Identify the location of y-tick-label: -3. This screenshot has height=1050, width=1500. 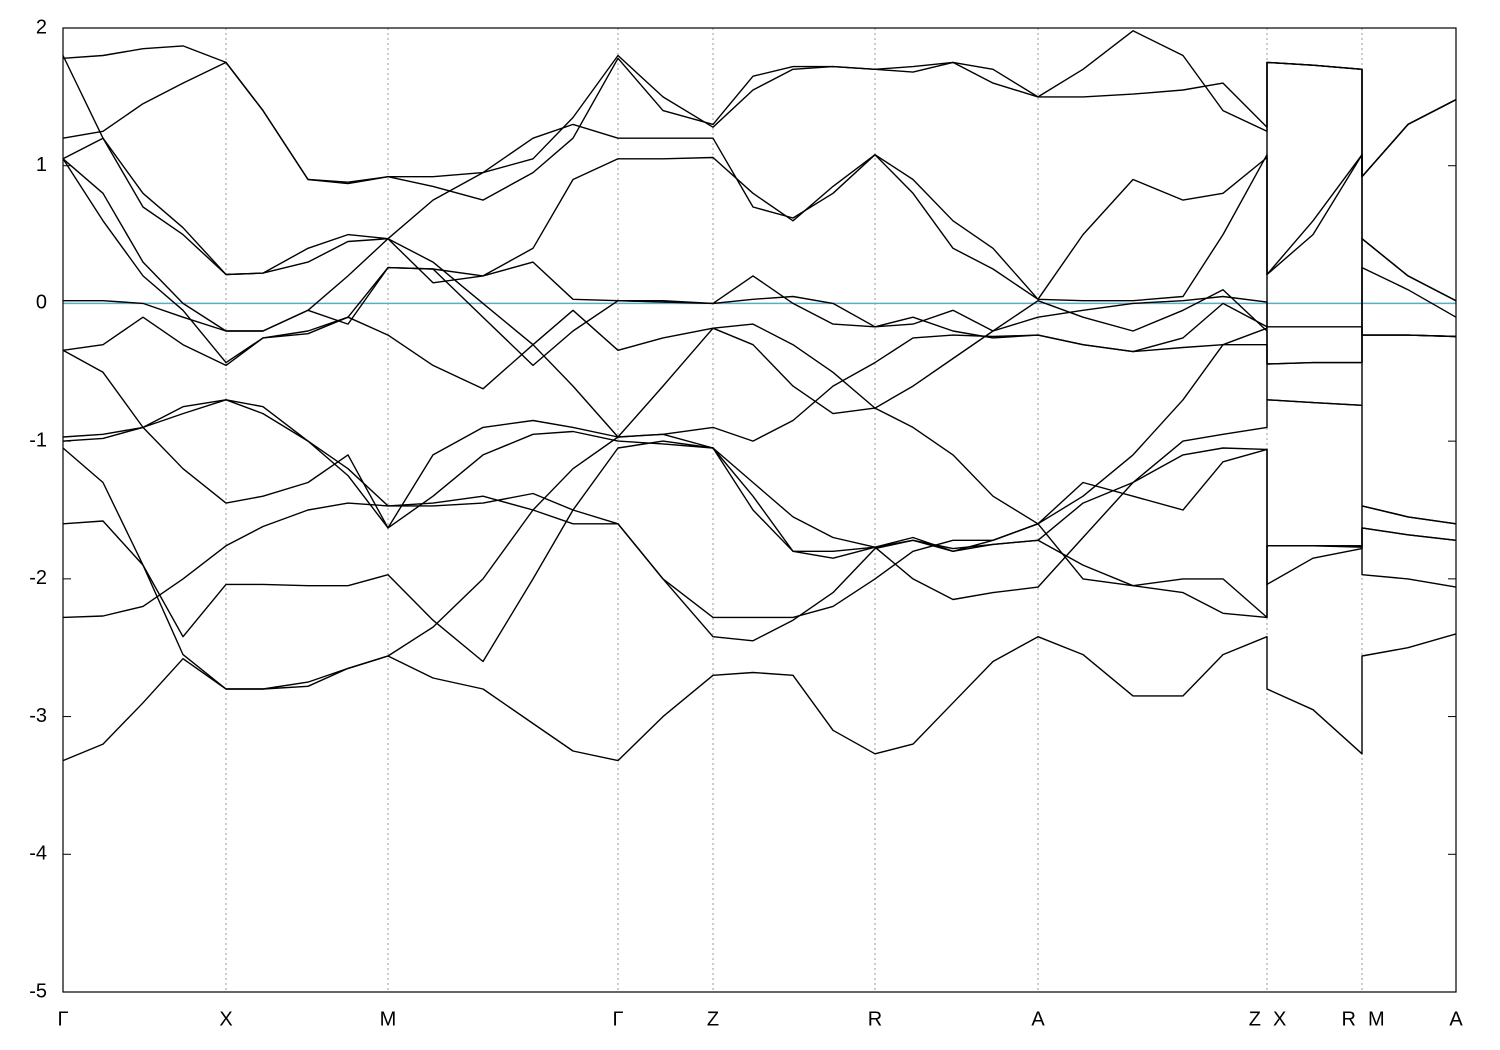
(38, 716).